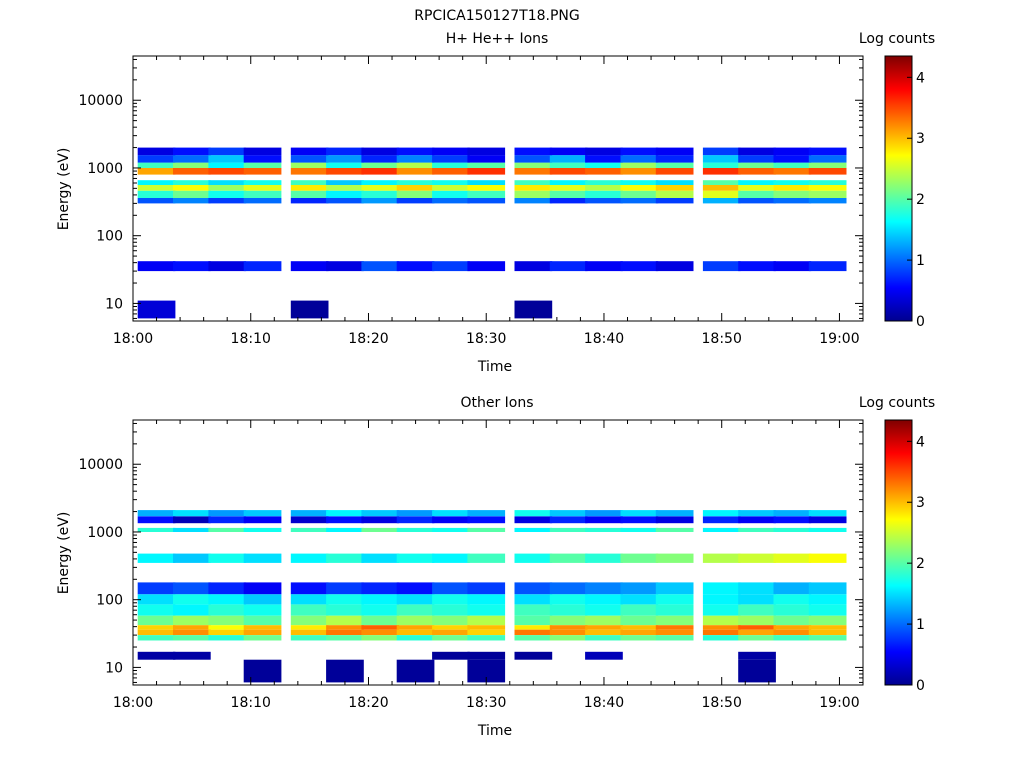 Image resolution: width=1024 pixels, height=768 pixels. What do you see at coordinates (920, 261) in the screenshot?
I see `colorbar-tick-label: 1` at bounding box center [920, 261].